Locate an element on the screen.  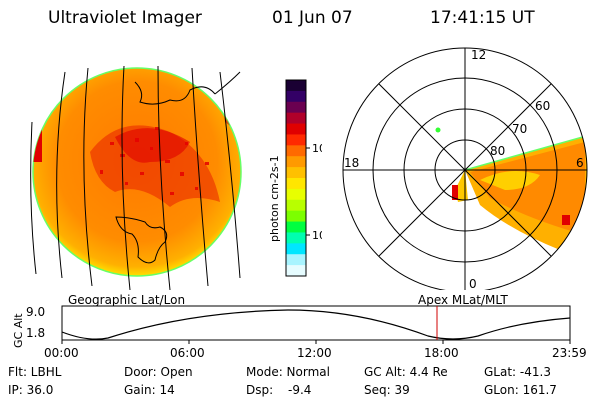
date-label: 01 Jun 07 is located at coordinates (312, 18).